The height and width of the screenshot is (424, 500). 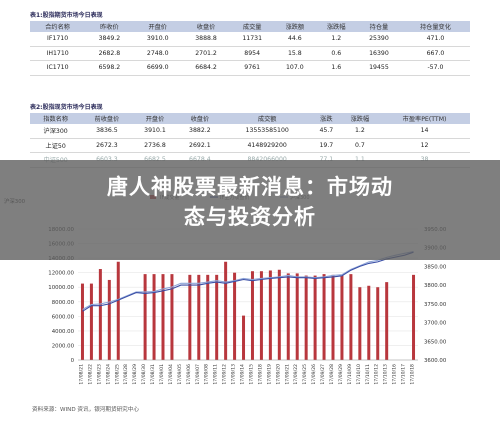 What do you see at coordinates (305, 374) in the screenshot?
I see `x-tick-label: 17/09/25` at bounding box center [305, 374].